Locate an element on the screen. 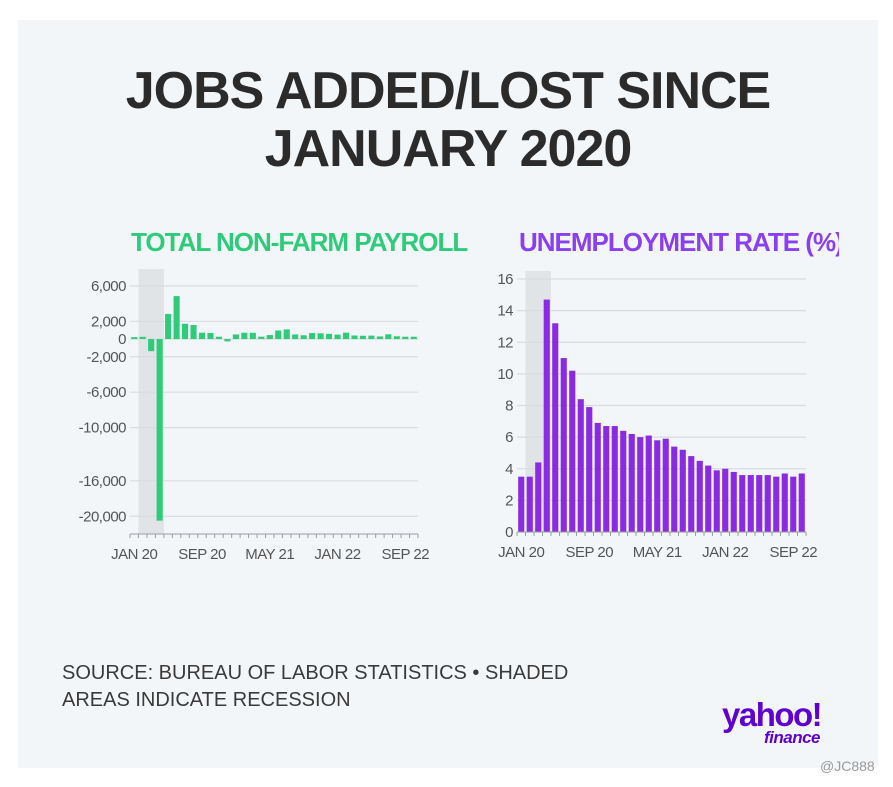 The height and width of the screenshot is (787, 893). payroll-chart-title: TOTAL NON-FARM PAYROLL (1 is located at coordinates (299, 242).